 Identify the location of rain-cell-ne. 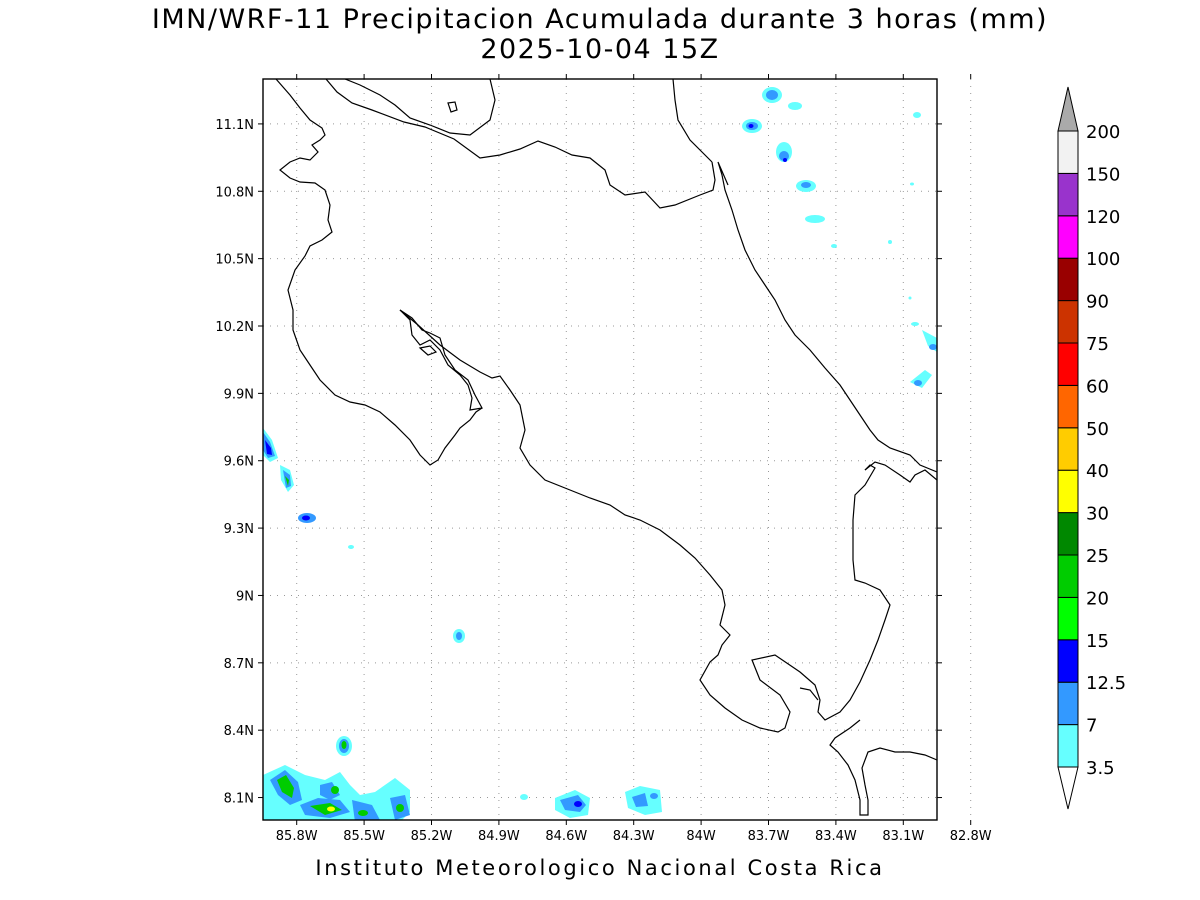
(839, 237).